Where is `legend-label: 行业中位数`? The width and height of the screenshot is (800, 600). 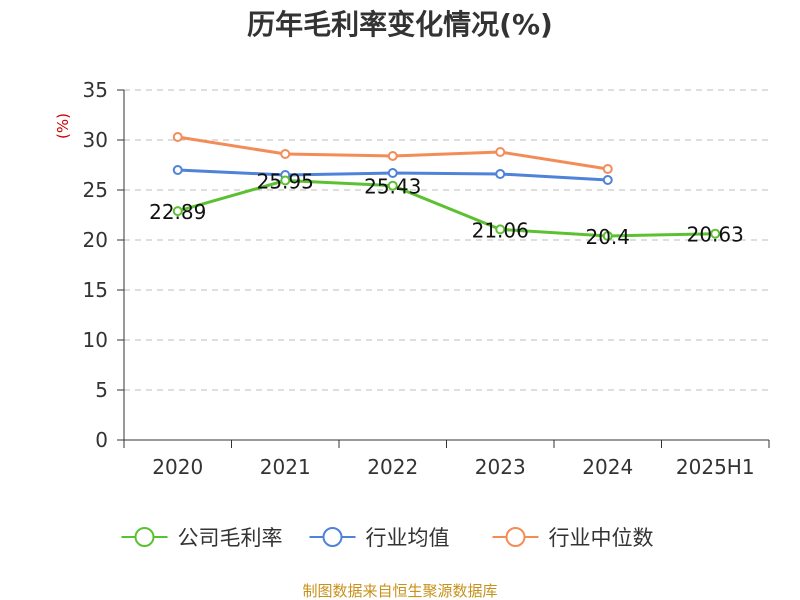
legend-label: 行业中位数 is located at coordinates (601, 538).